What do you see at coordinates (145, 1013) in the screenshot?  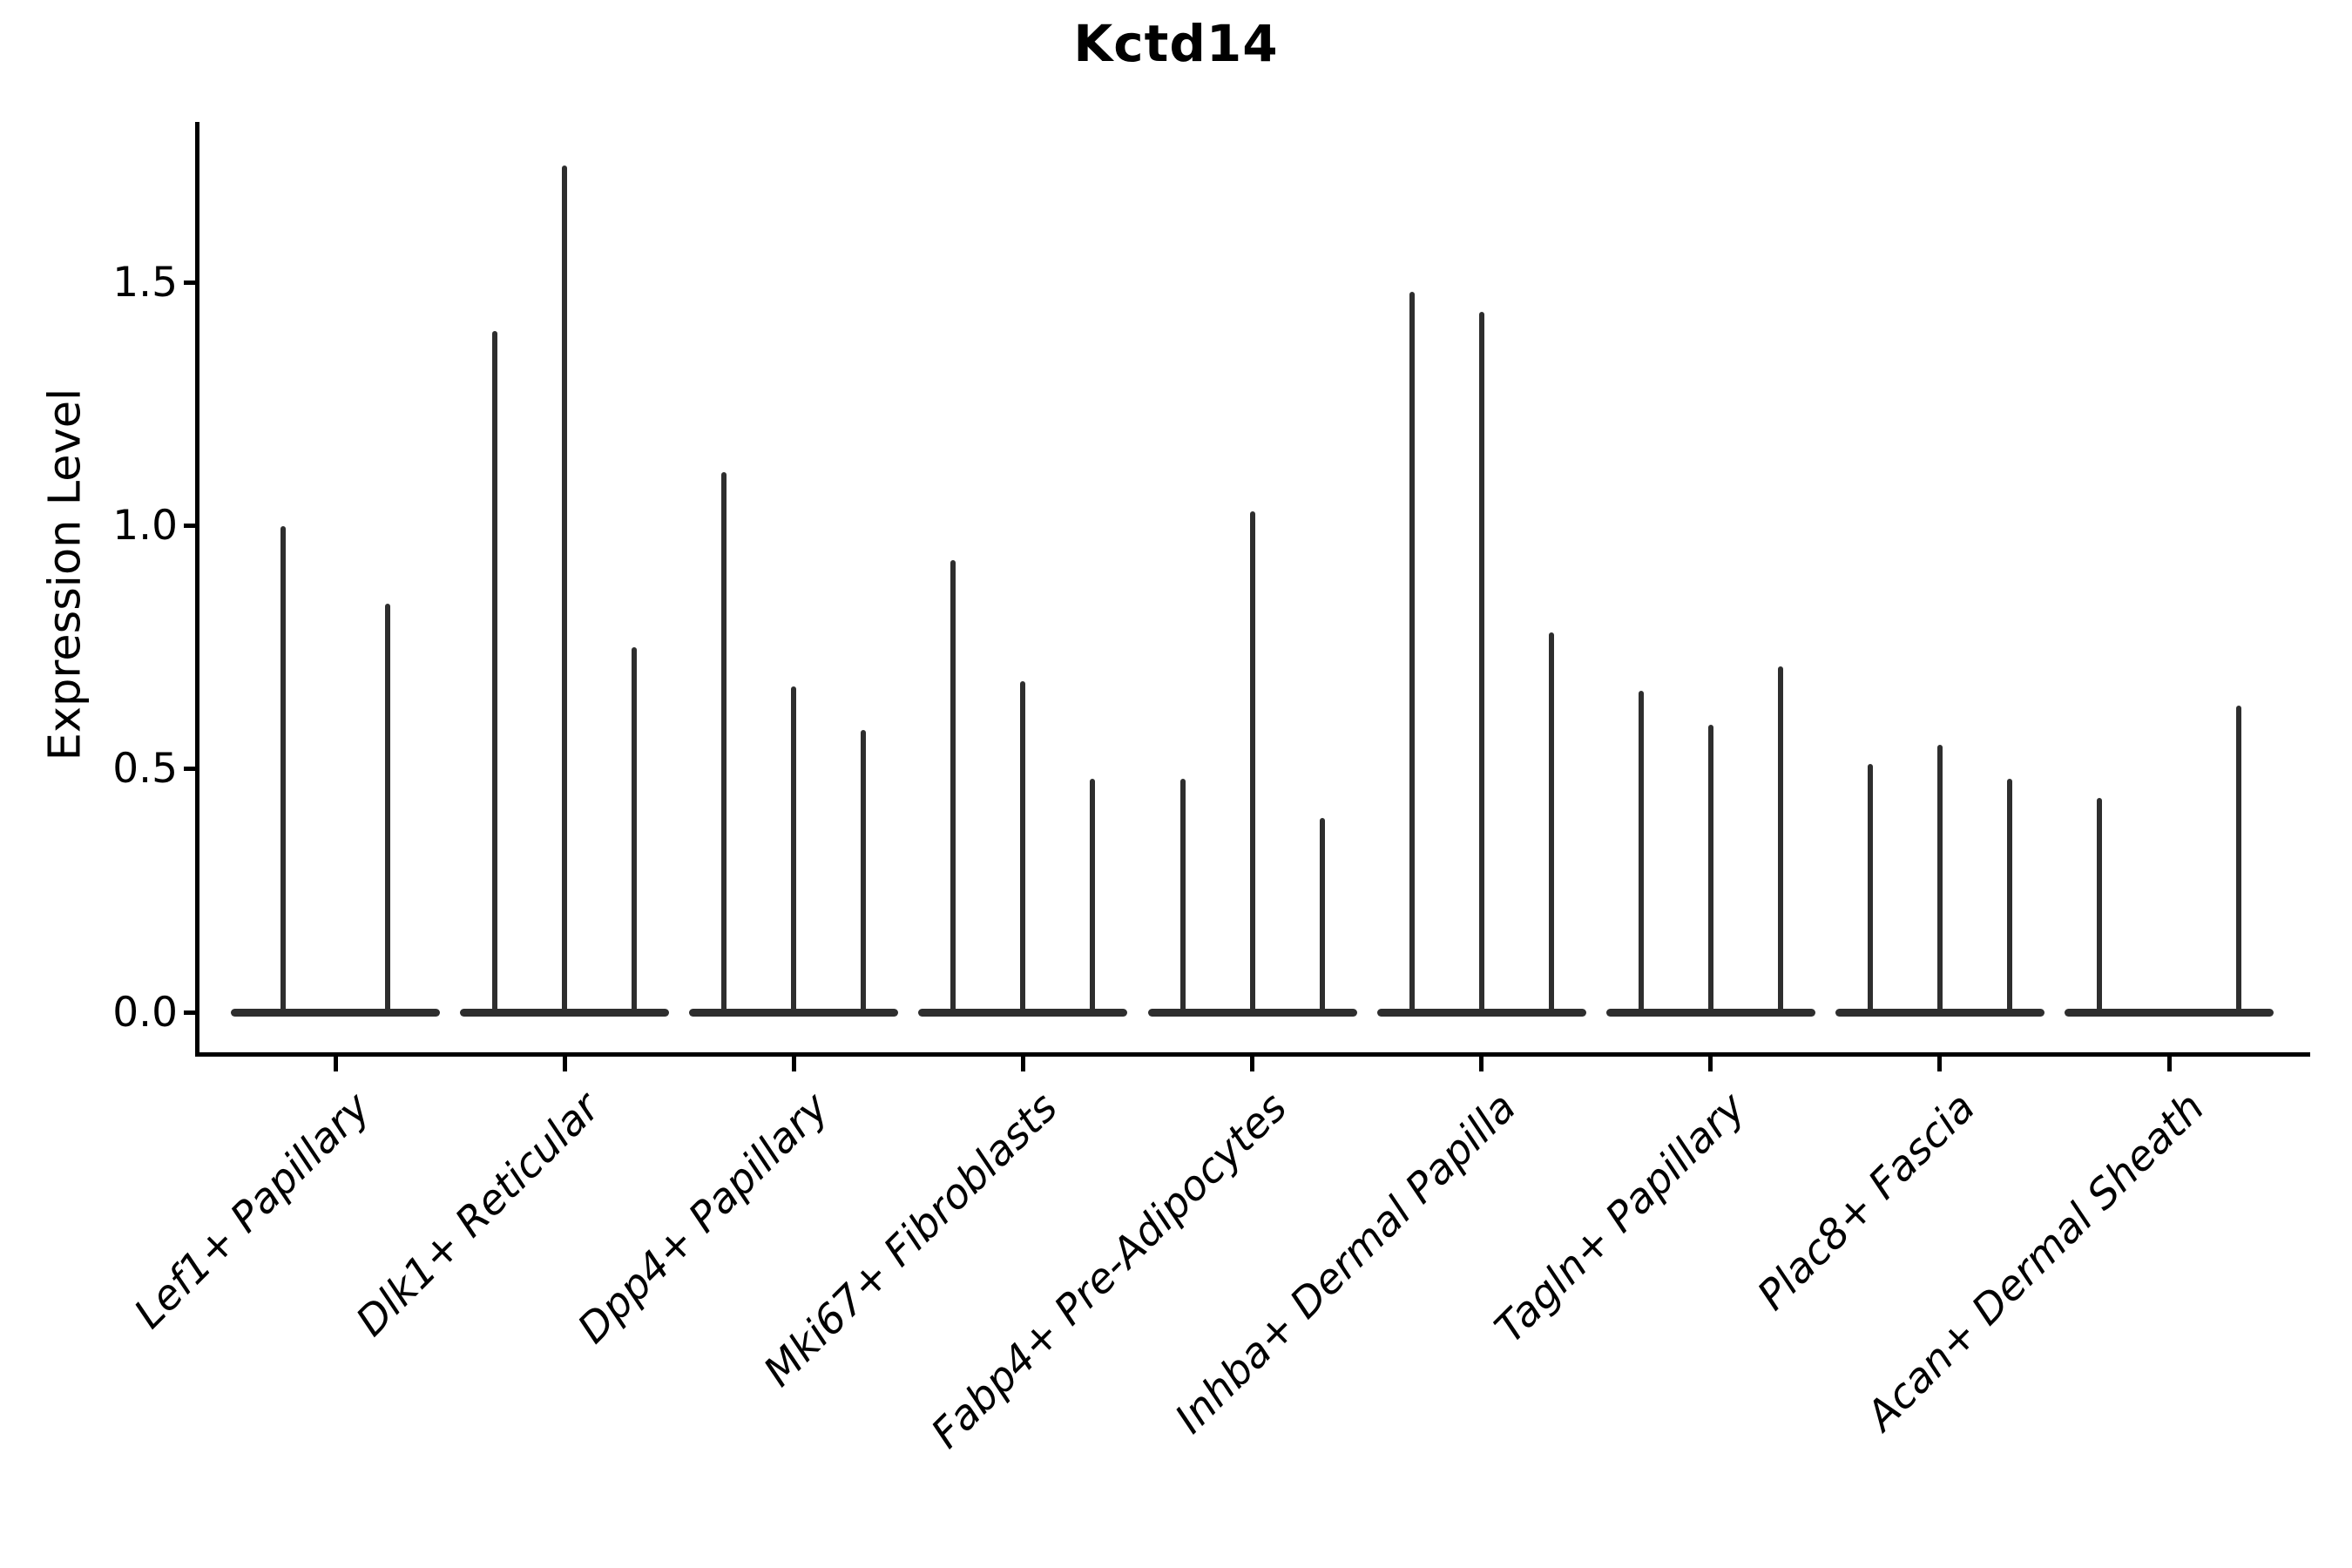 I see `y-tick-label: 0.0` at bounding box center [145, 1013].